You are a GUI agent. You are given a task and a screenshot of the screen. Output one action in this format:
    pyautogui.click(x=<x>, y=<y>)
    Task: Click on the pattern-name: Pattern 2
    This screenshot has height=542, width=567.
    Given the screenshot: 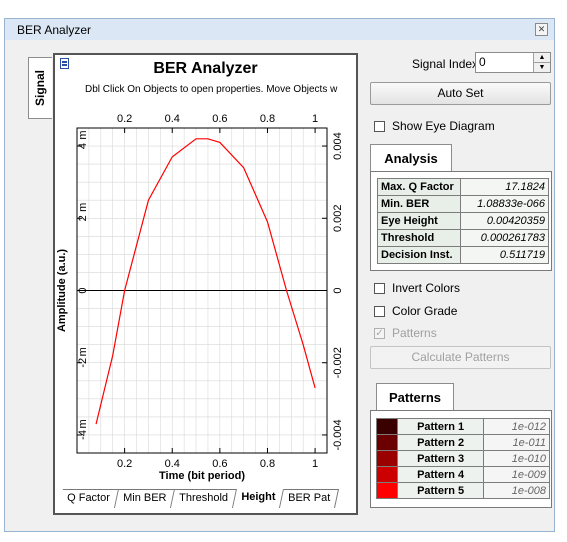 What is the action you would take?
    pyautogui.click(x=440, y=442)
    